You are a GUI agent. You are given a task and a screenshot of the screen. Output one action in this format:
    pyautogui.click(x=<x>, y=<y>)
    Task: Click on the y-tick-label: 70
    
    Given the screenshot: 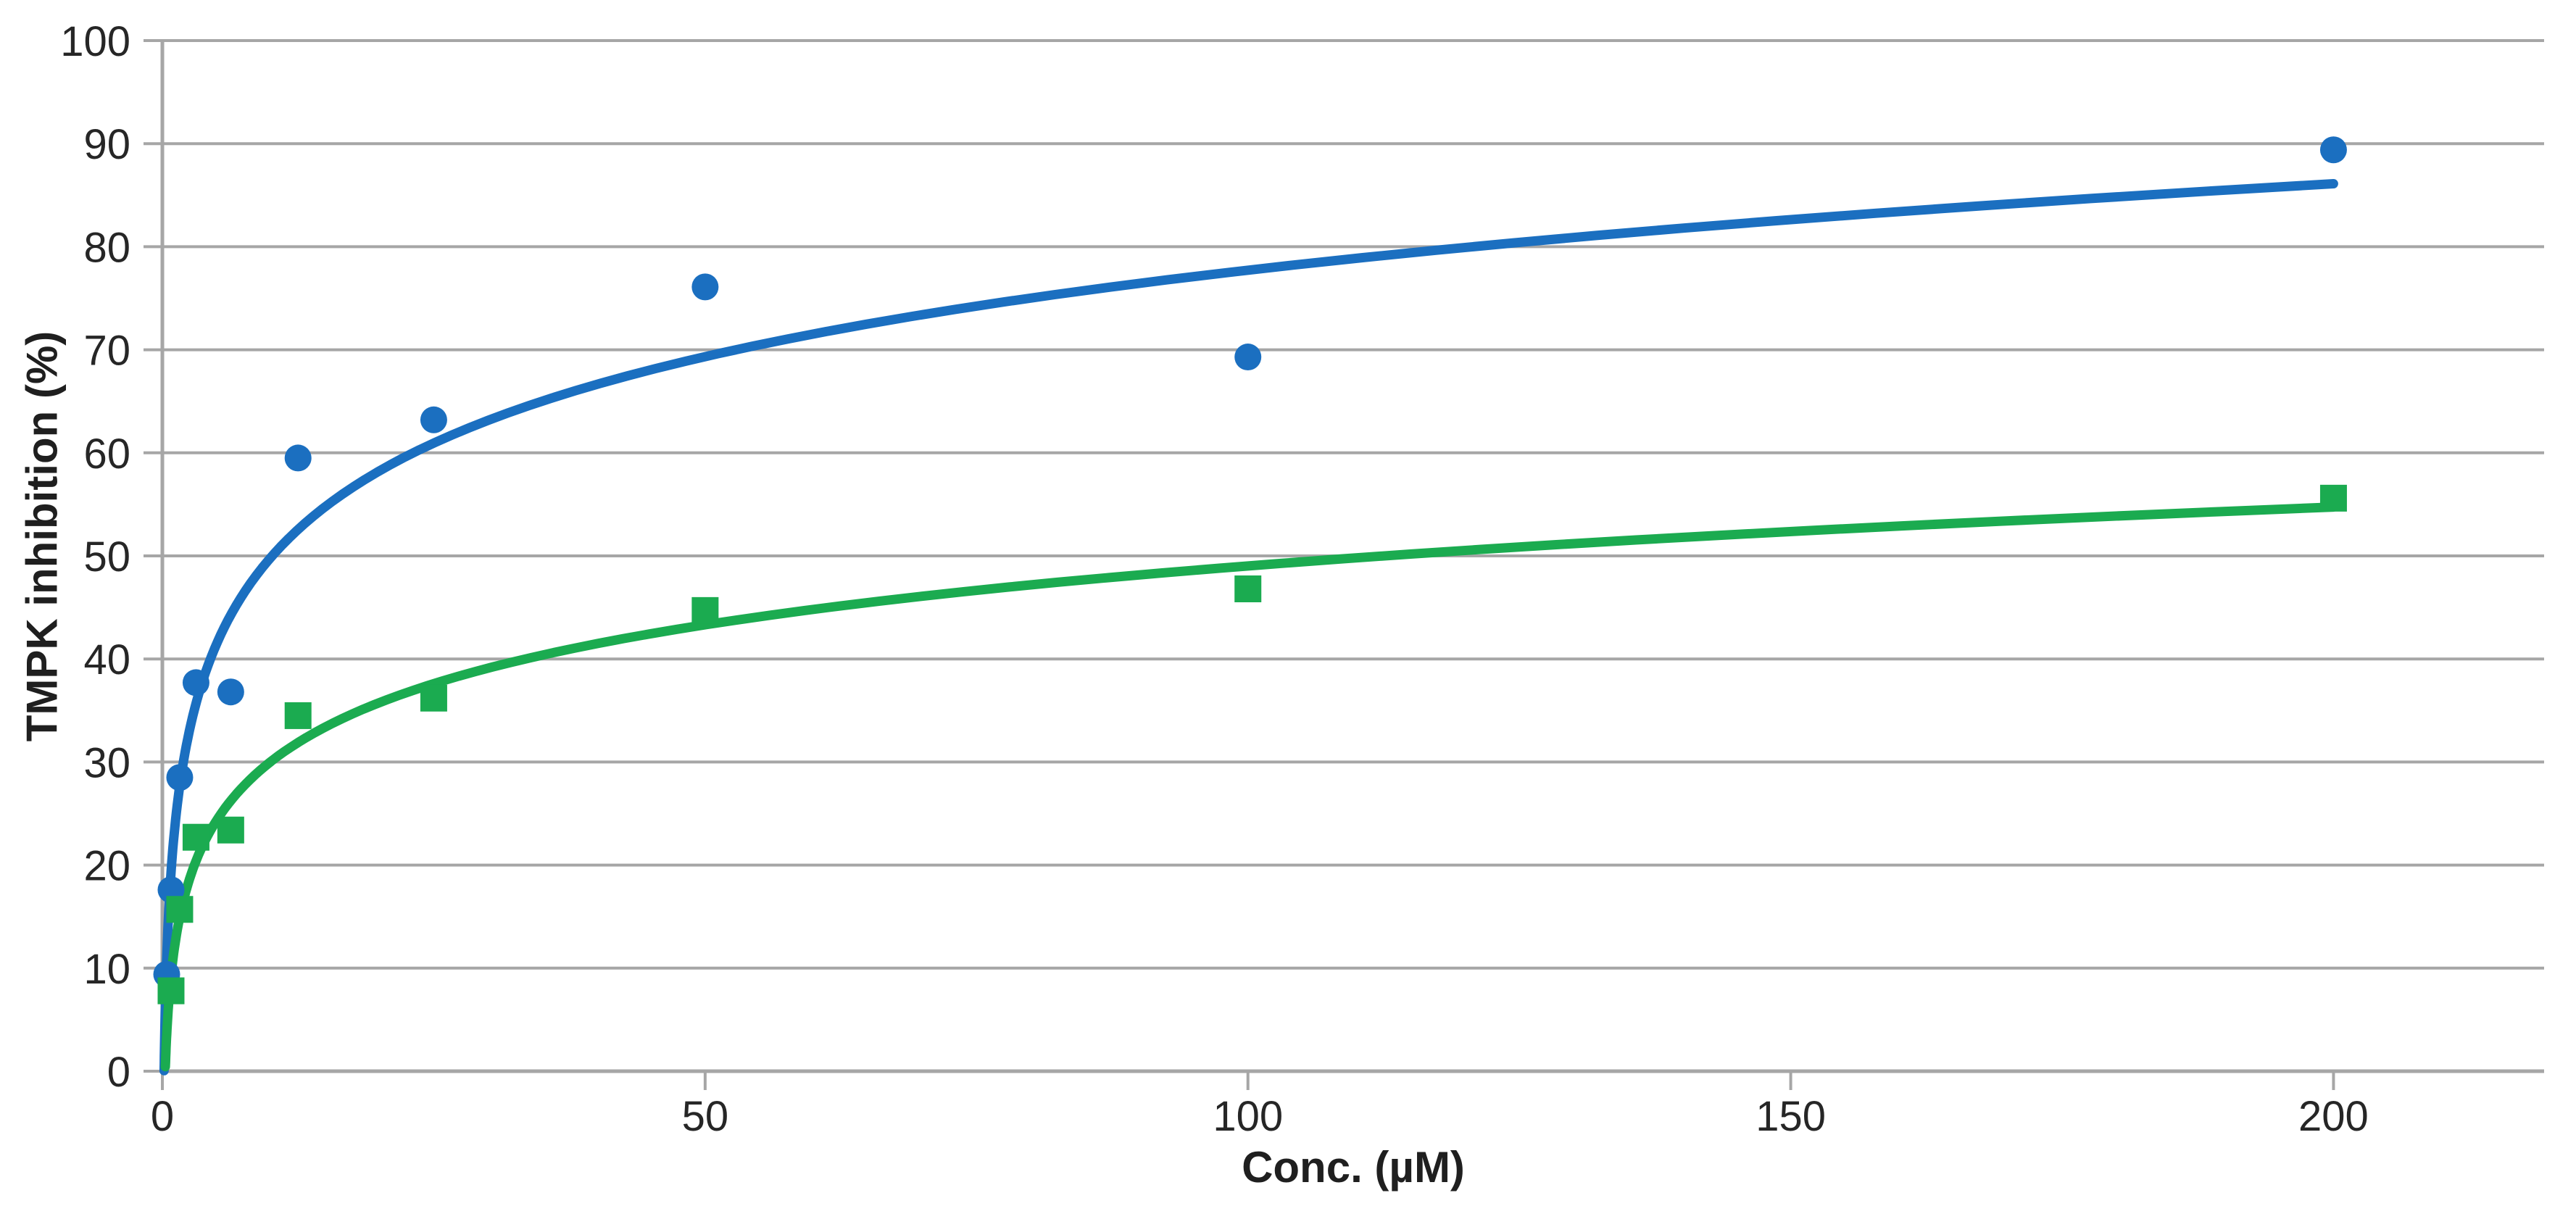 What is the action you would take?
    pyautogui.click(x=106, y=351)
    